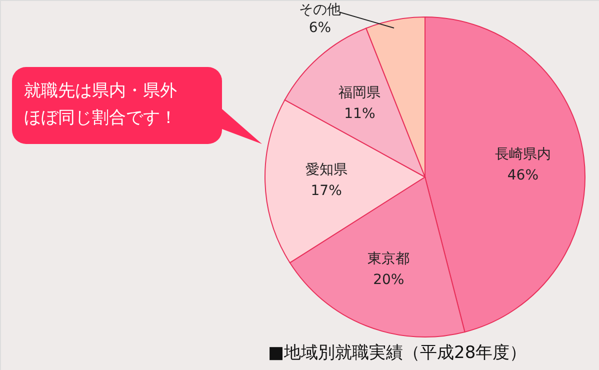  I want to click on slice-label: 東京都, so click(389, 258).